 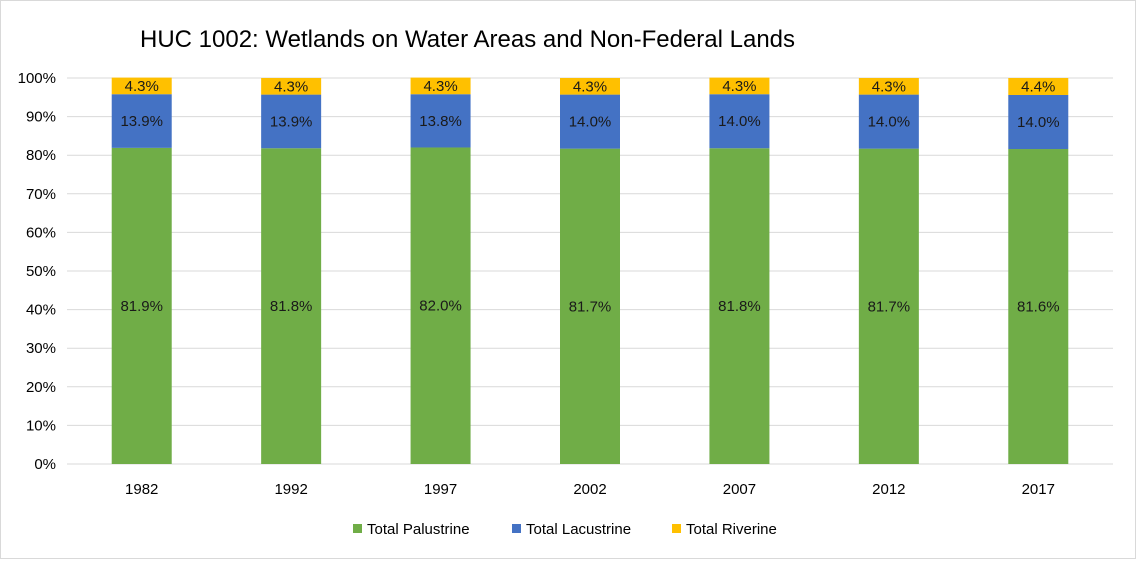 What do you see at coordinates (41, 348) in the screenshot?
I see `y-tick-label: 30%` at bounding box center [41, 348].